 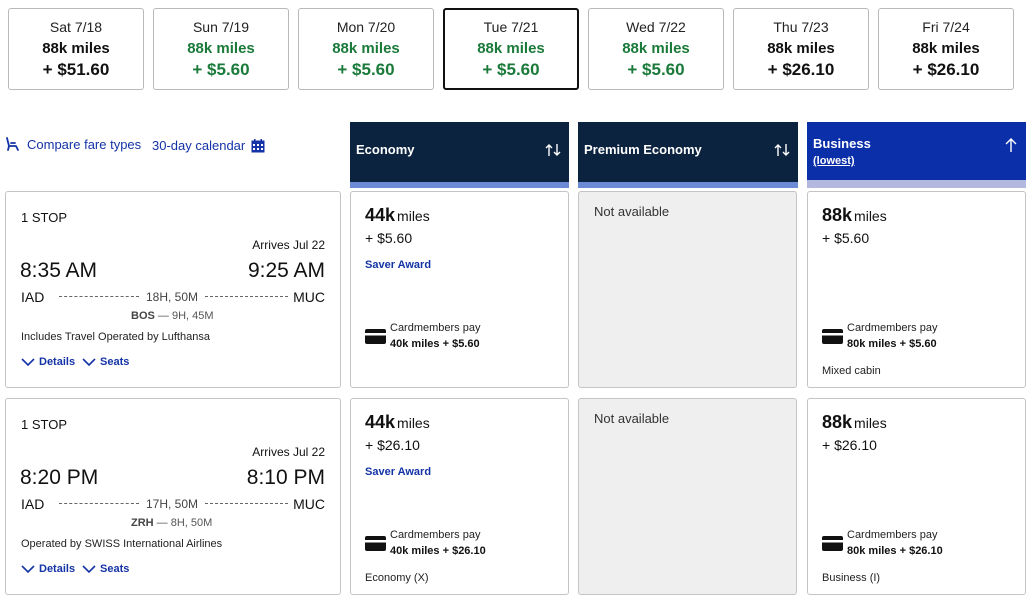 What do you see at coordinates (59, 270) in the screenshot?
I see `departure-time: 8:35 AM` at bounding box center [59, 270].